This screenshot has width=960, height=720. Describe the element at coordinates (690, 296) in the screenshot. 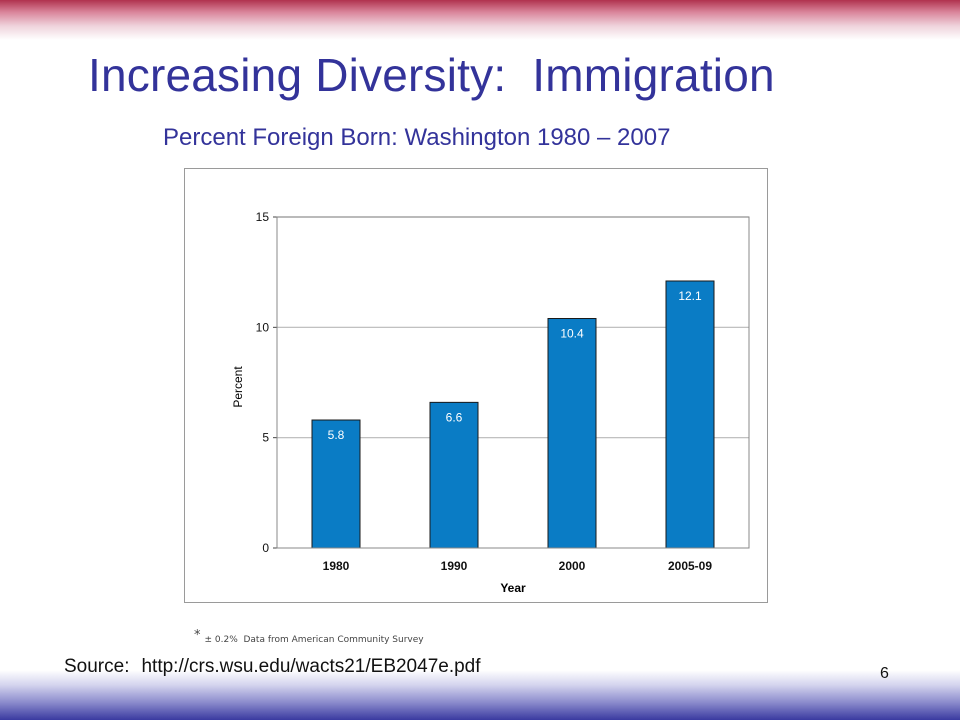

I see `data-label: 12.1` at that location.